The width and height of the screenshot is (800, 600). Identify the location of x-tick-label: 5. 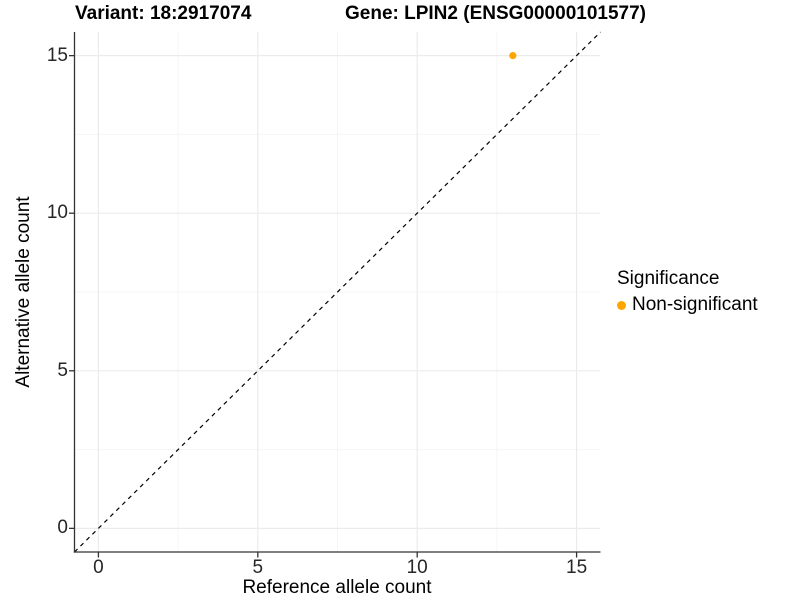
(258, 567).